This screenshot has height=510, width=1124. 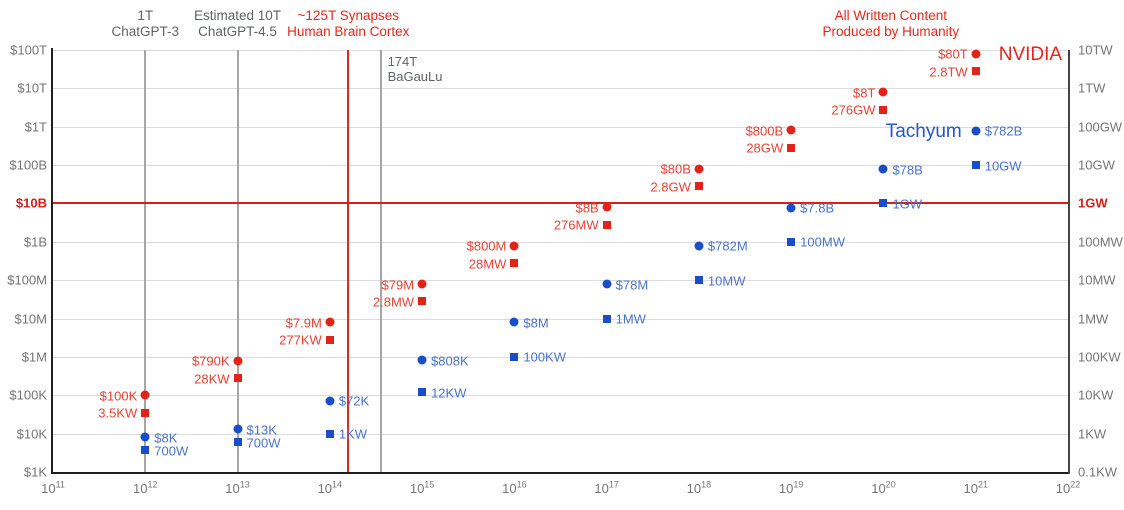 What do you see at coordinates (1068, 487) in the screenshot?
I see `x-tick-label: 1022` at bounding box center [1068, 487].